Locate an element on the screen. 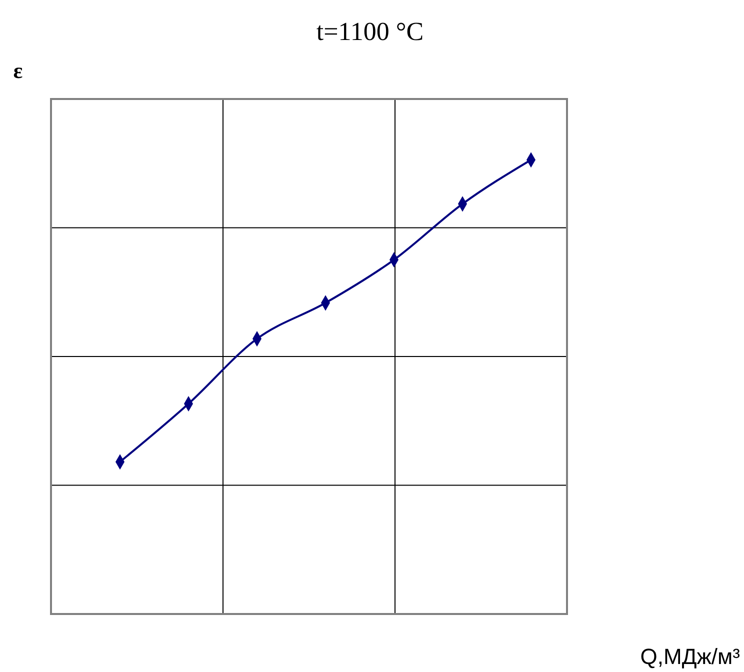 This screenshot has height=672, width=744. y-axis-title: ε is located at coordinates (18, 70).